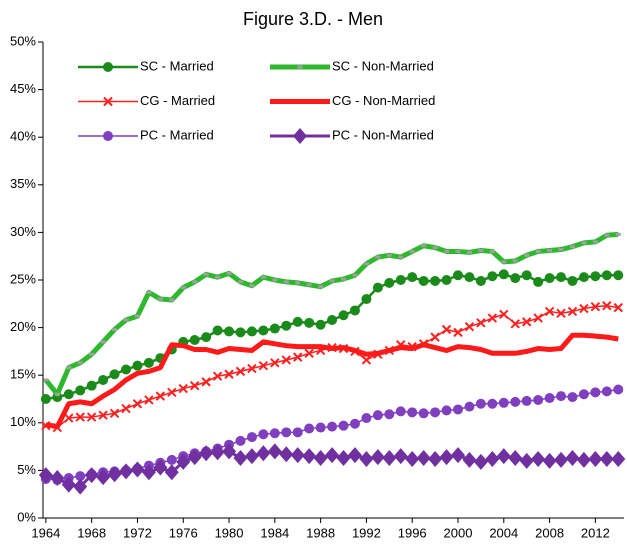  What do you see at coordinates (23, 231) in the screenshot?
I see `y-tick-label: 30%` at bounding box center [23, 231].